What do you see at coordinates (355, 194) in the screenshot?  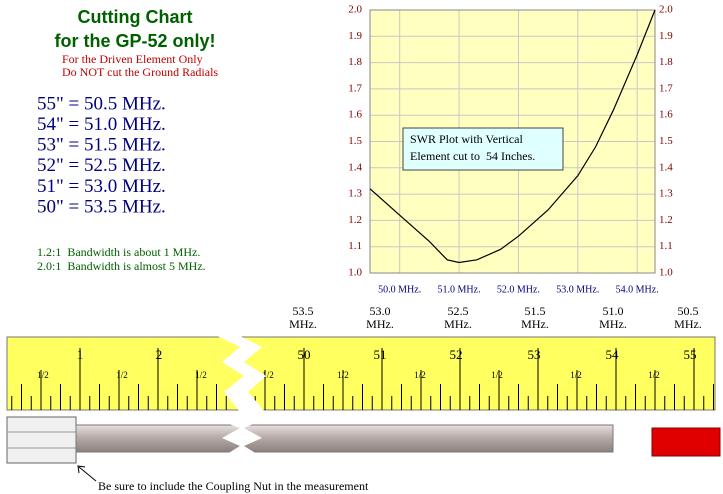 I see `y-tick-label: 1.3` at bounding box center [355, 194].